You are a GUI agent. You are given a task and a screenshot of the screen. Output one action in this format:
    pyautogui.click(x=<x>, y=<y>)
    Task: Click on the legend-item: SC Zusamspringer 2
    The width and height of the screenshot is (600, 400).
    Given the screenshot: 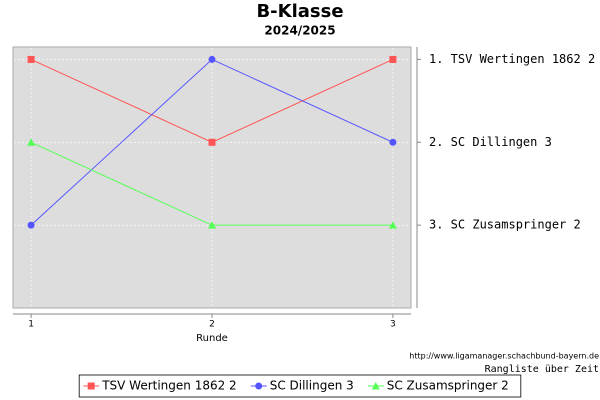 What is the action you would take?
    pyautogui.click(x=438, y=386)
    